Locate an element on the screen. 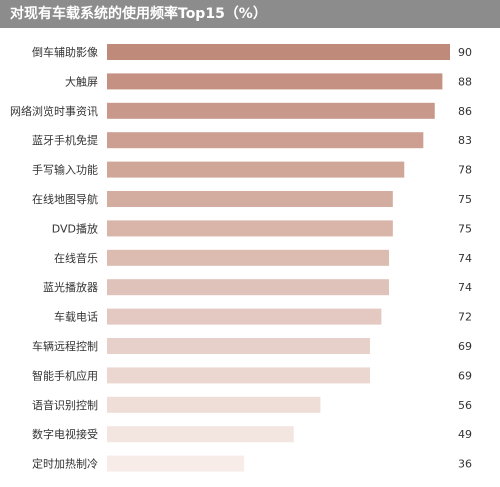 Image resolution: width=500 pixels, height=487 pixels. value-label: 88 is located at coordinates (465, 81).